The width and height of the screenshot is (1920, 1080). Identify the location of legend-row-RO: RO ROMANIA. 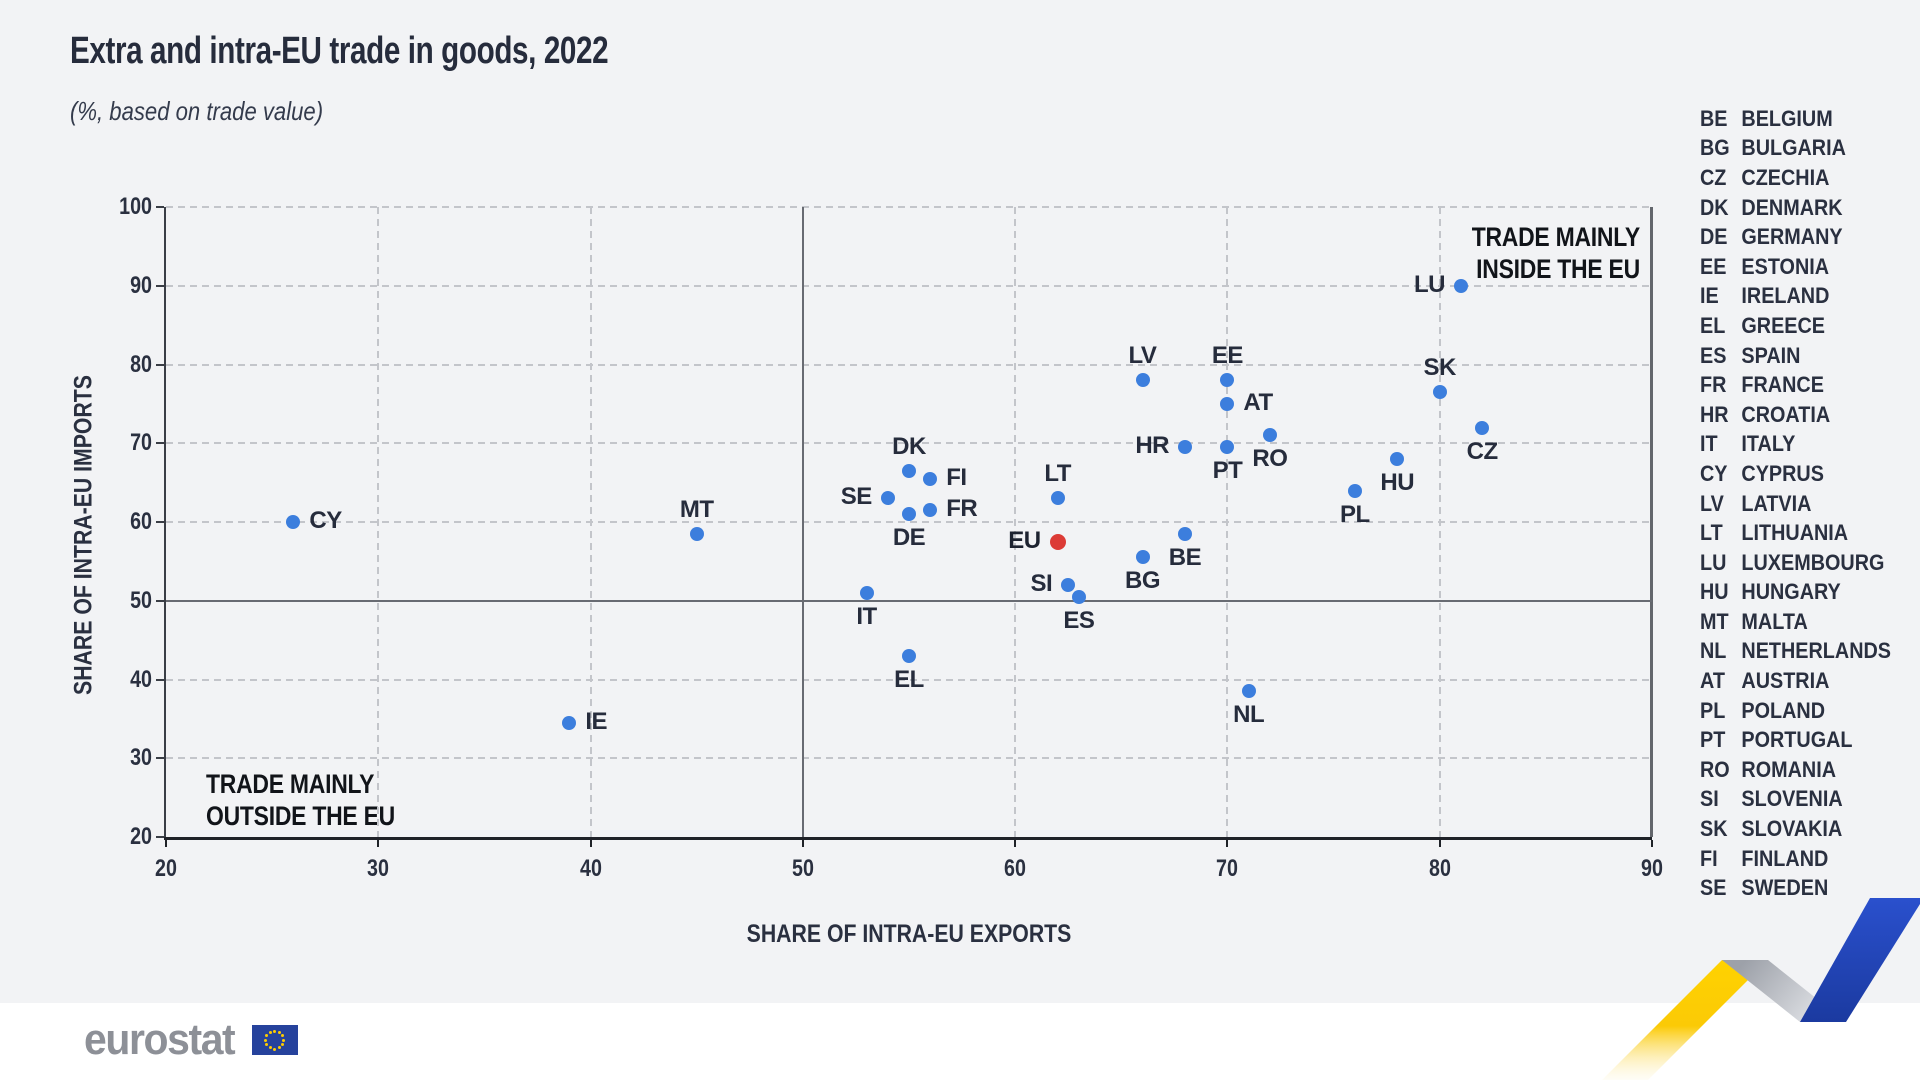
(1795, 770).